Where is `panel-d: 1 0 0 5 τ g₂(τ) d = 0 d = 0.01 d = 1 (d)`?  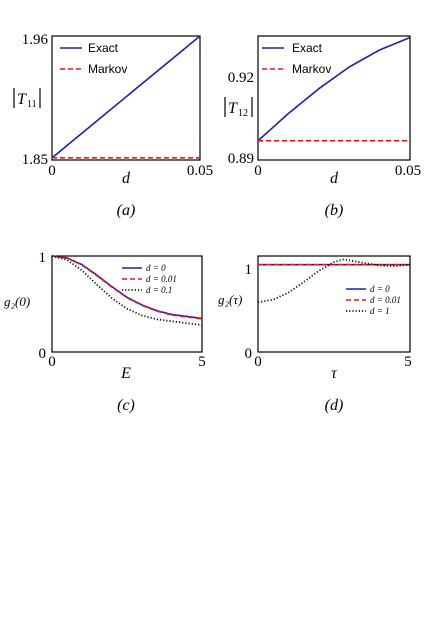 panel-d: 1 0 0 5 τ g₂(τ) d = 0 d = 0.01 d = 1 (d) is located at coordinates (315, 334).